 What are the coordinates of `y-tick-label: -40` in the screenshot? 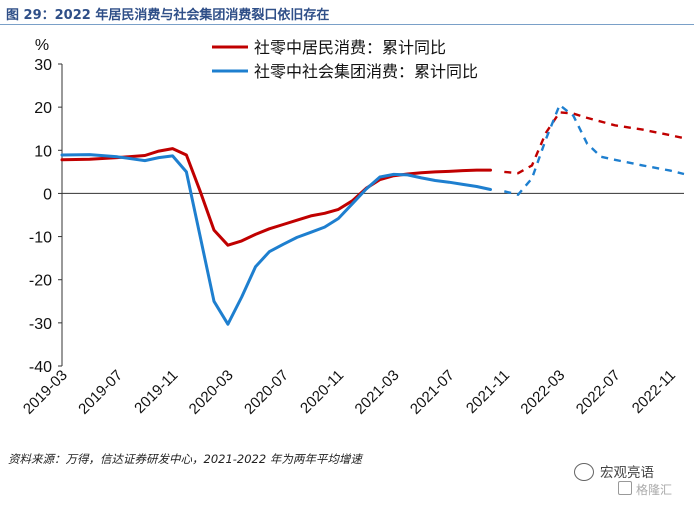 It's located at (40, 367).